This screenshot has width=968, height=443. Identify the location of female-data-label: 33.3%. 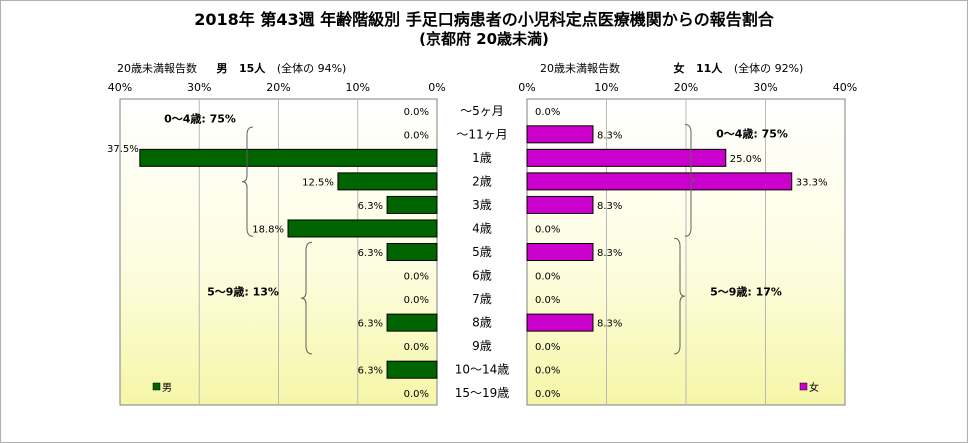
(812, 182).